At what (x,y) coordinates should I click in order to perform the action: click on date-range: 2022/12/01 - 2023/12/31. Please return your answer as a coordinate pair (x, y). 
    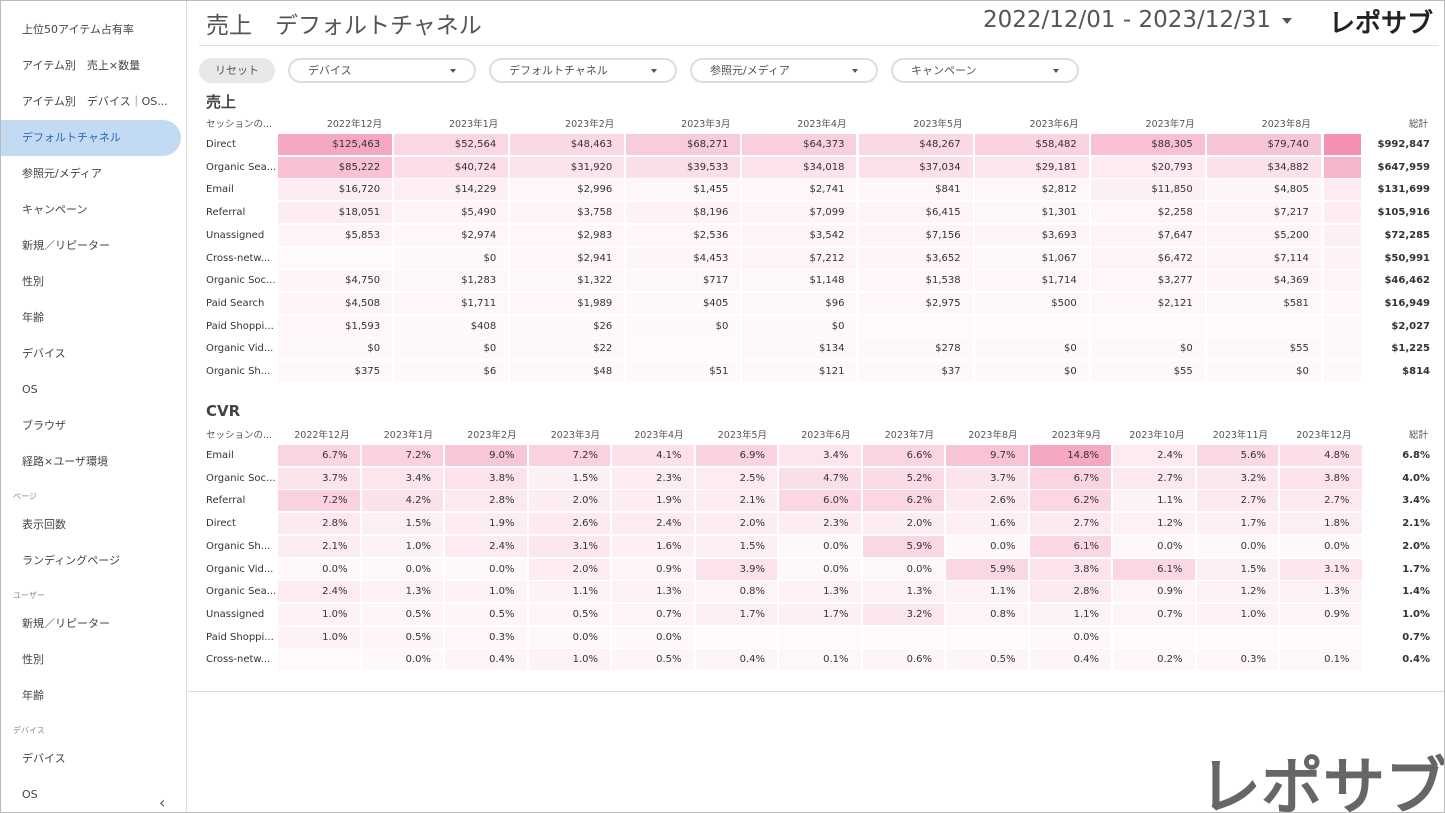
    Looking at the image, I should click on (1127, 20).